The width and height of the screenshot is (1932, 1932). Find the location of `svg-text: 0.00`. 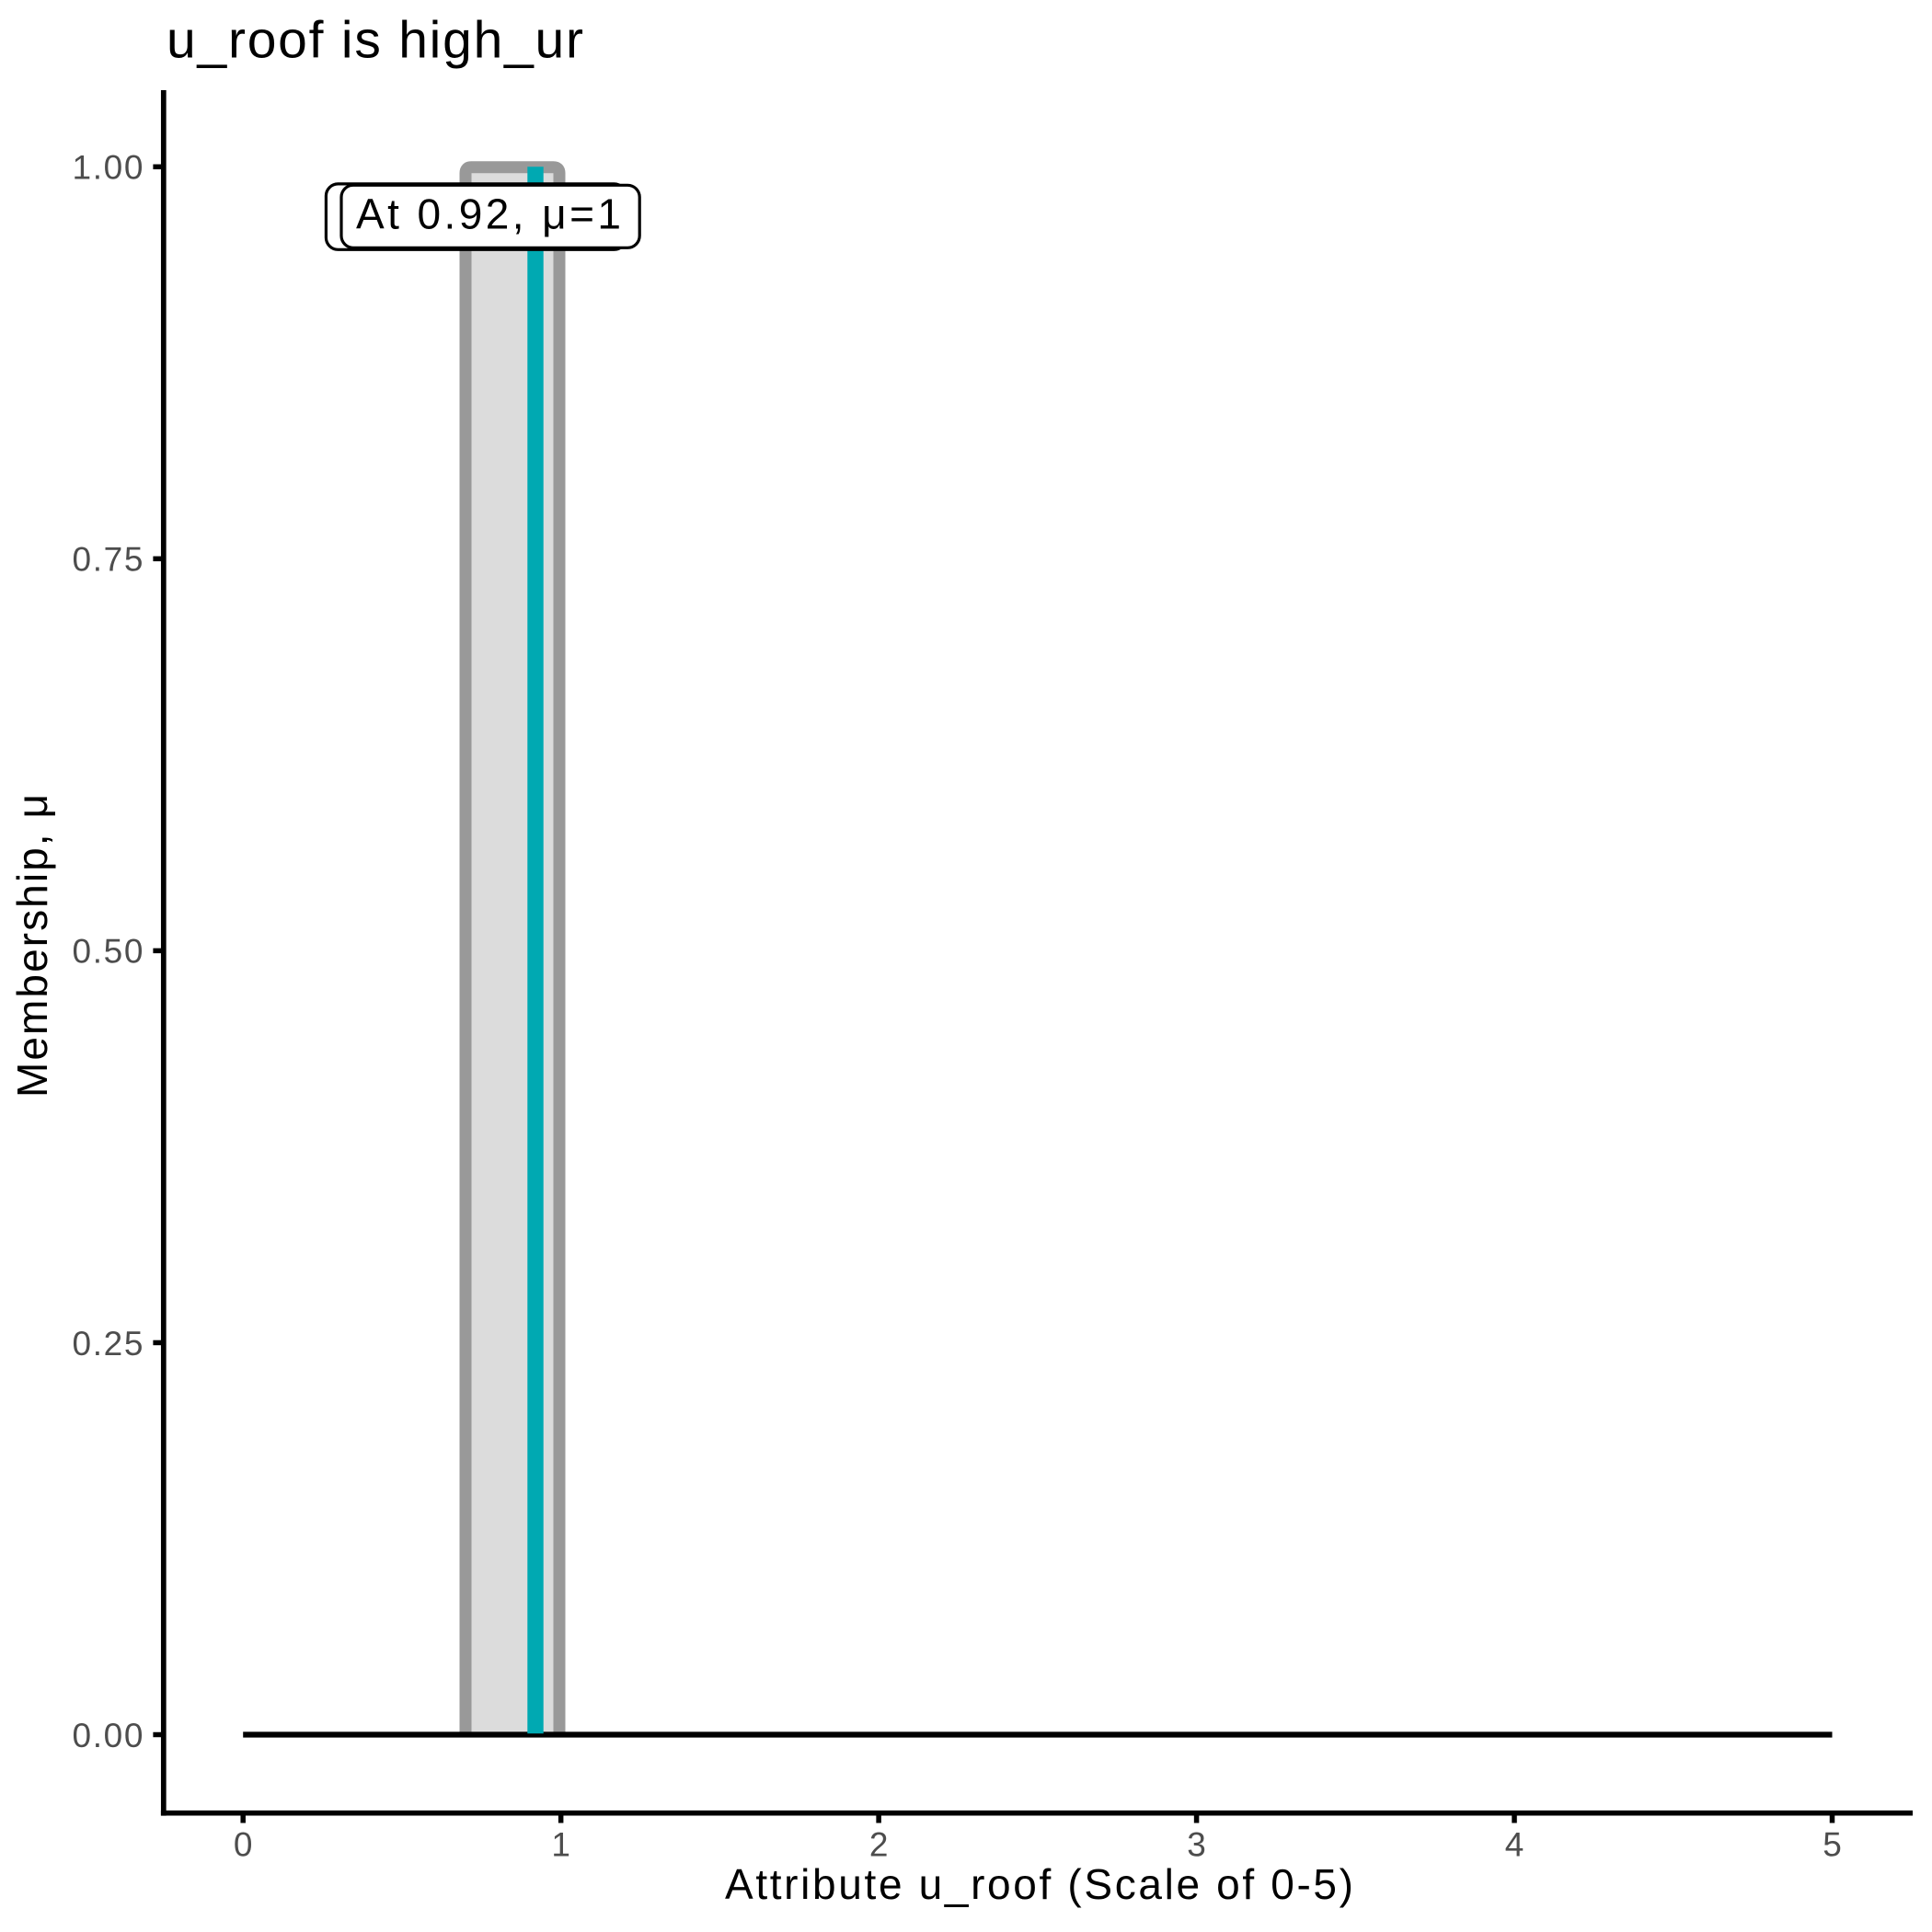

svg-text: 0.00 is located at coordinates (108, 1735).